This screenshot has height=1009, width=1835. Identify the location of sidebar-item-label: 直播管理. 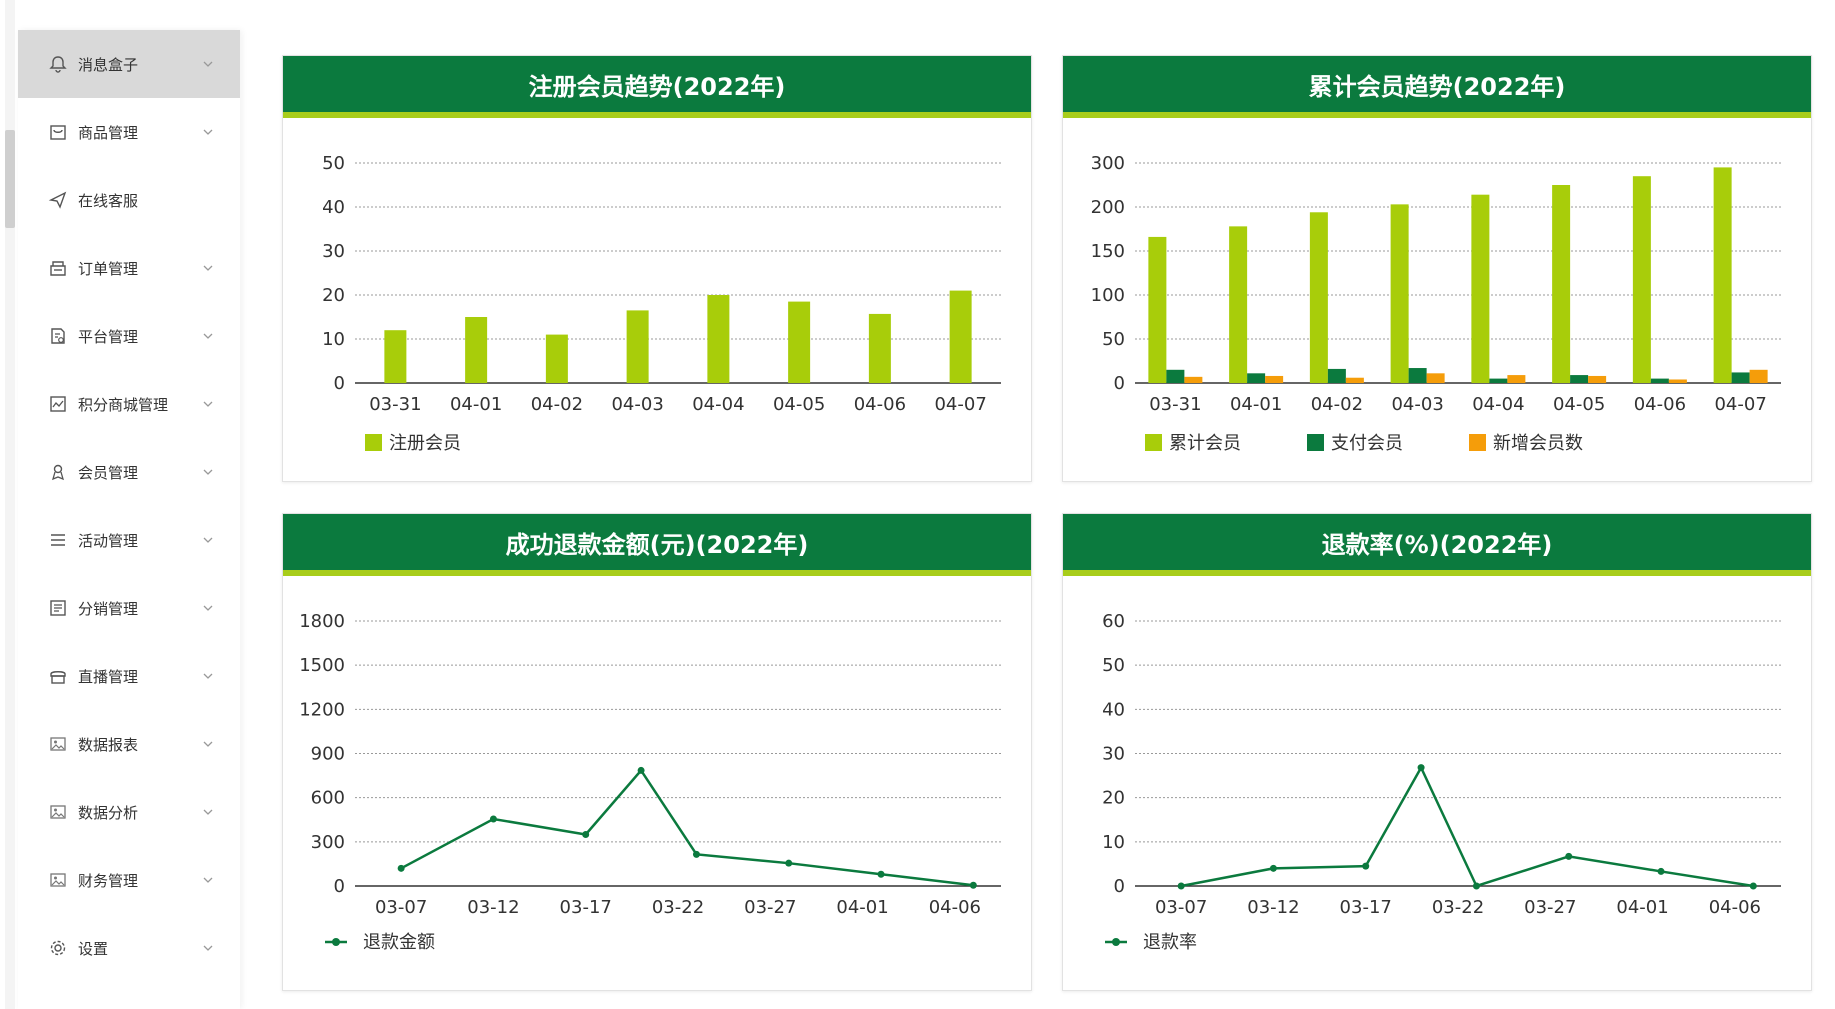
(108, 676).